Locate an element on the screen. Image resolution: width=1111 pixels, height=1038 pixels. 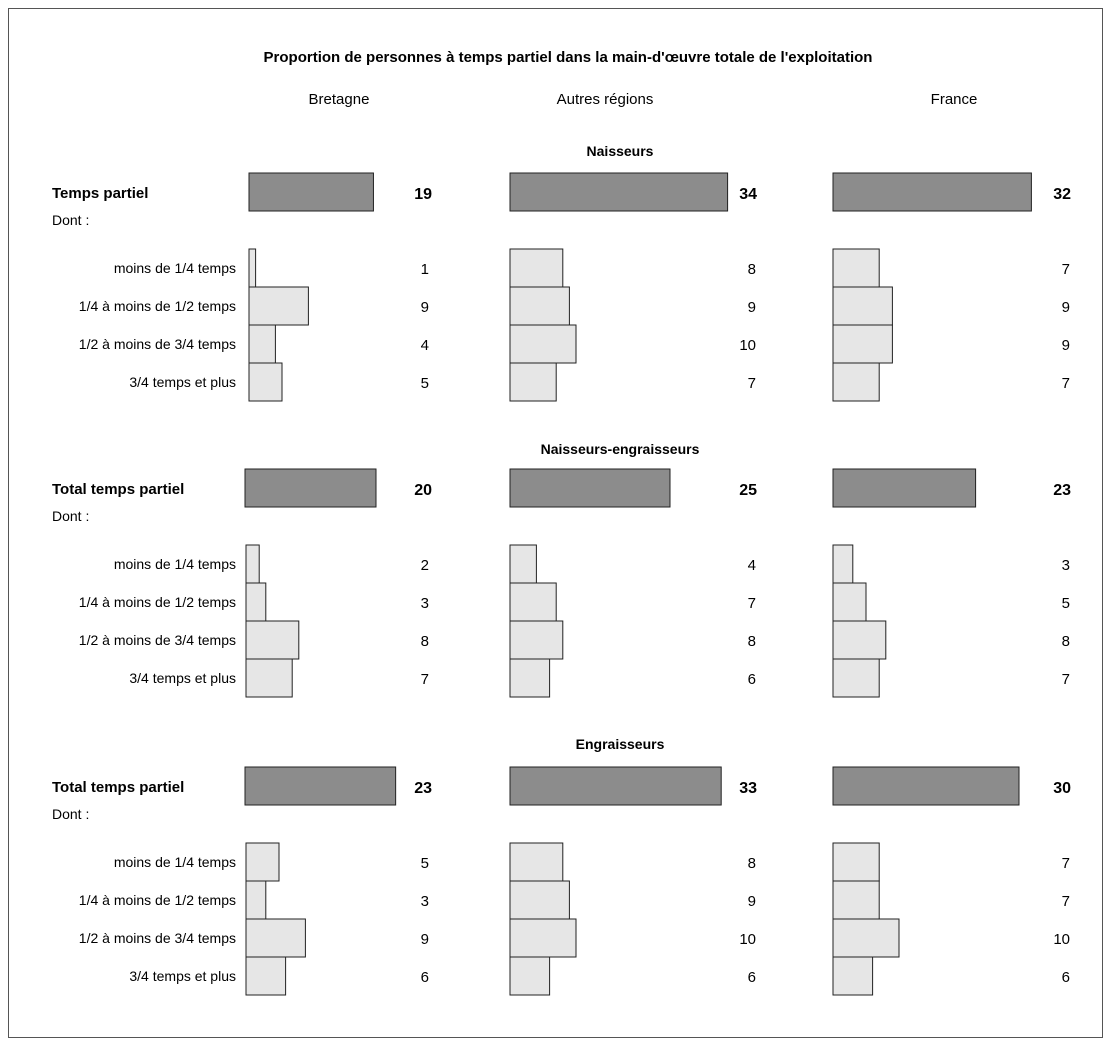
breakdown-value: 1 is located at coordinates (425, 269).